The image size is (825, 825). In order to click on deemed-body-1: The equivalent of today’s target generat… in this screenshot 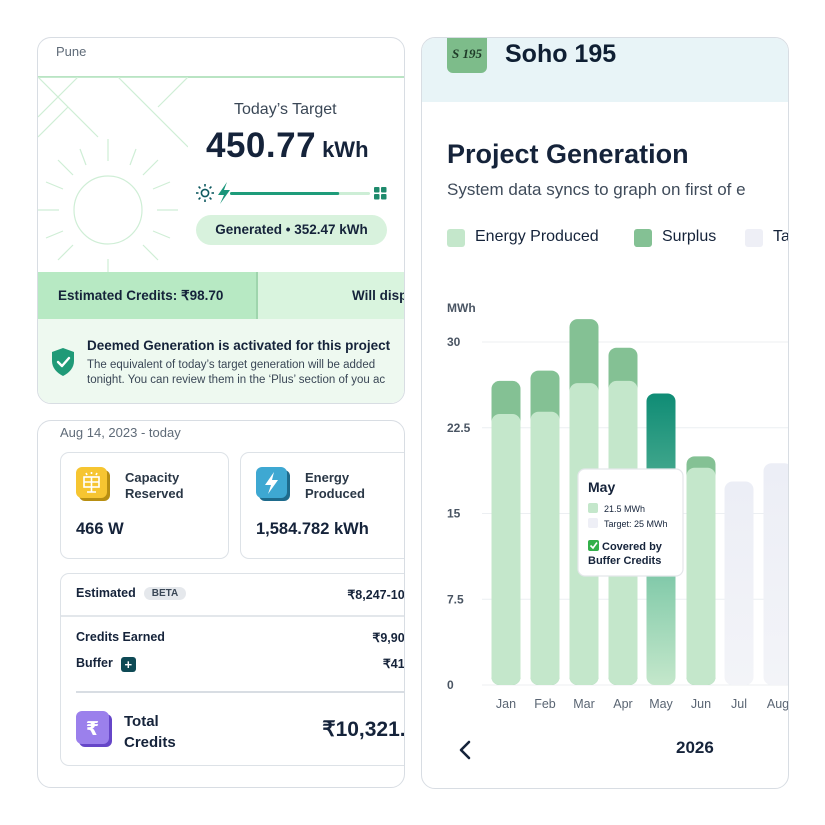, I will do `click(231, 365)`.